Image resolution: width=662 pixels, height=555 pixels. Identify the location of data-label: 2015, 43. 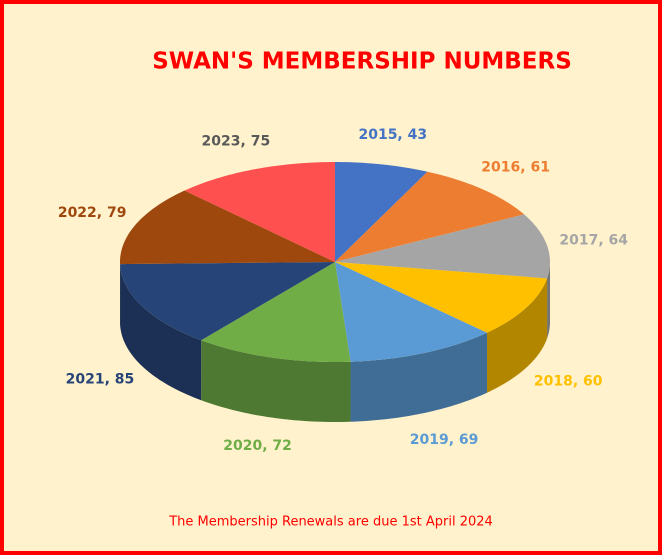
(392, 135).